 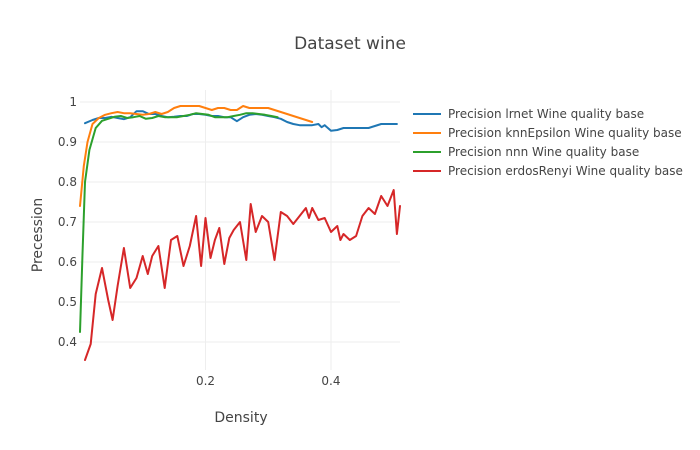 What do you see at coordinates (67, 182) in the screenshot?
I see `y-tick-label: 0.8` at bounding box center [67, 182].